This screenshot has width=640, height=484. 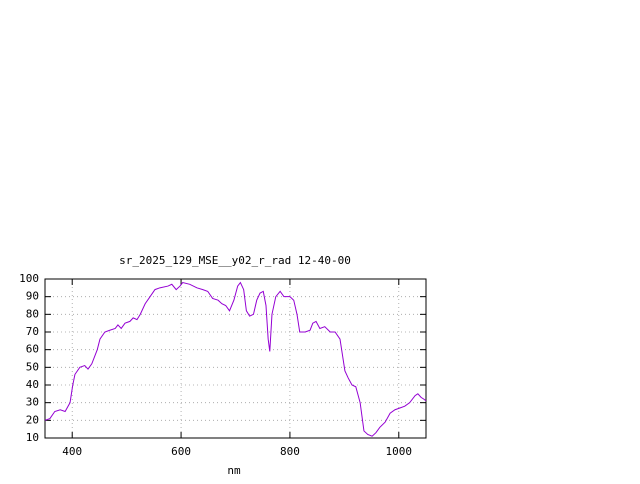 I want to click on y-tick-label: 80, so click(x=32, y=313).